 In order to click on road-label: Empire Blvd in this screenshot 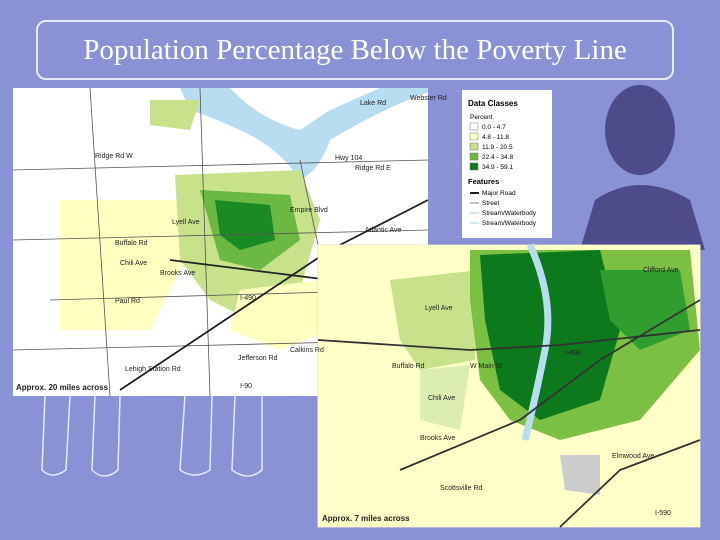, I will do `click(309, 210)`.